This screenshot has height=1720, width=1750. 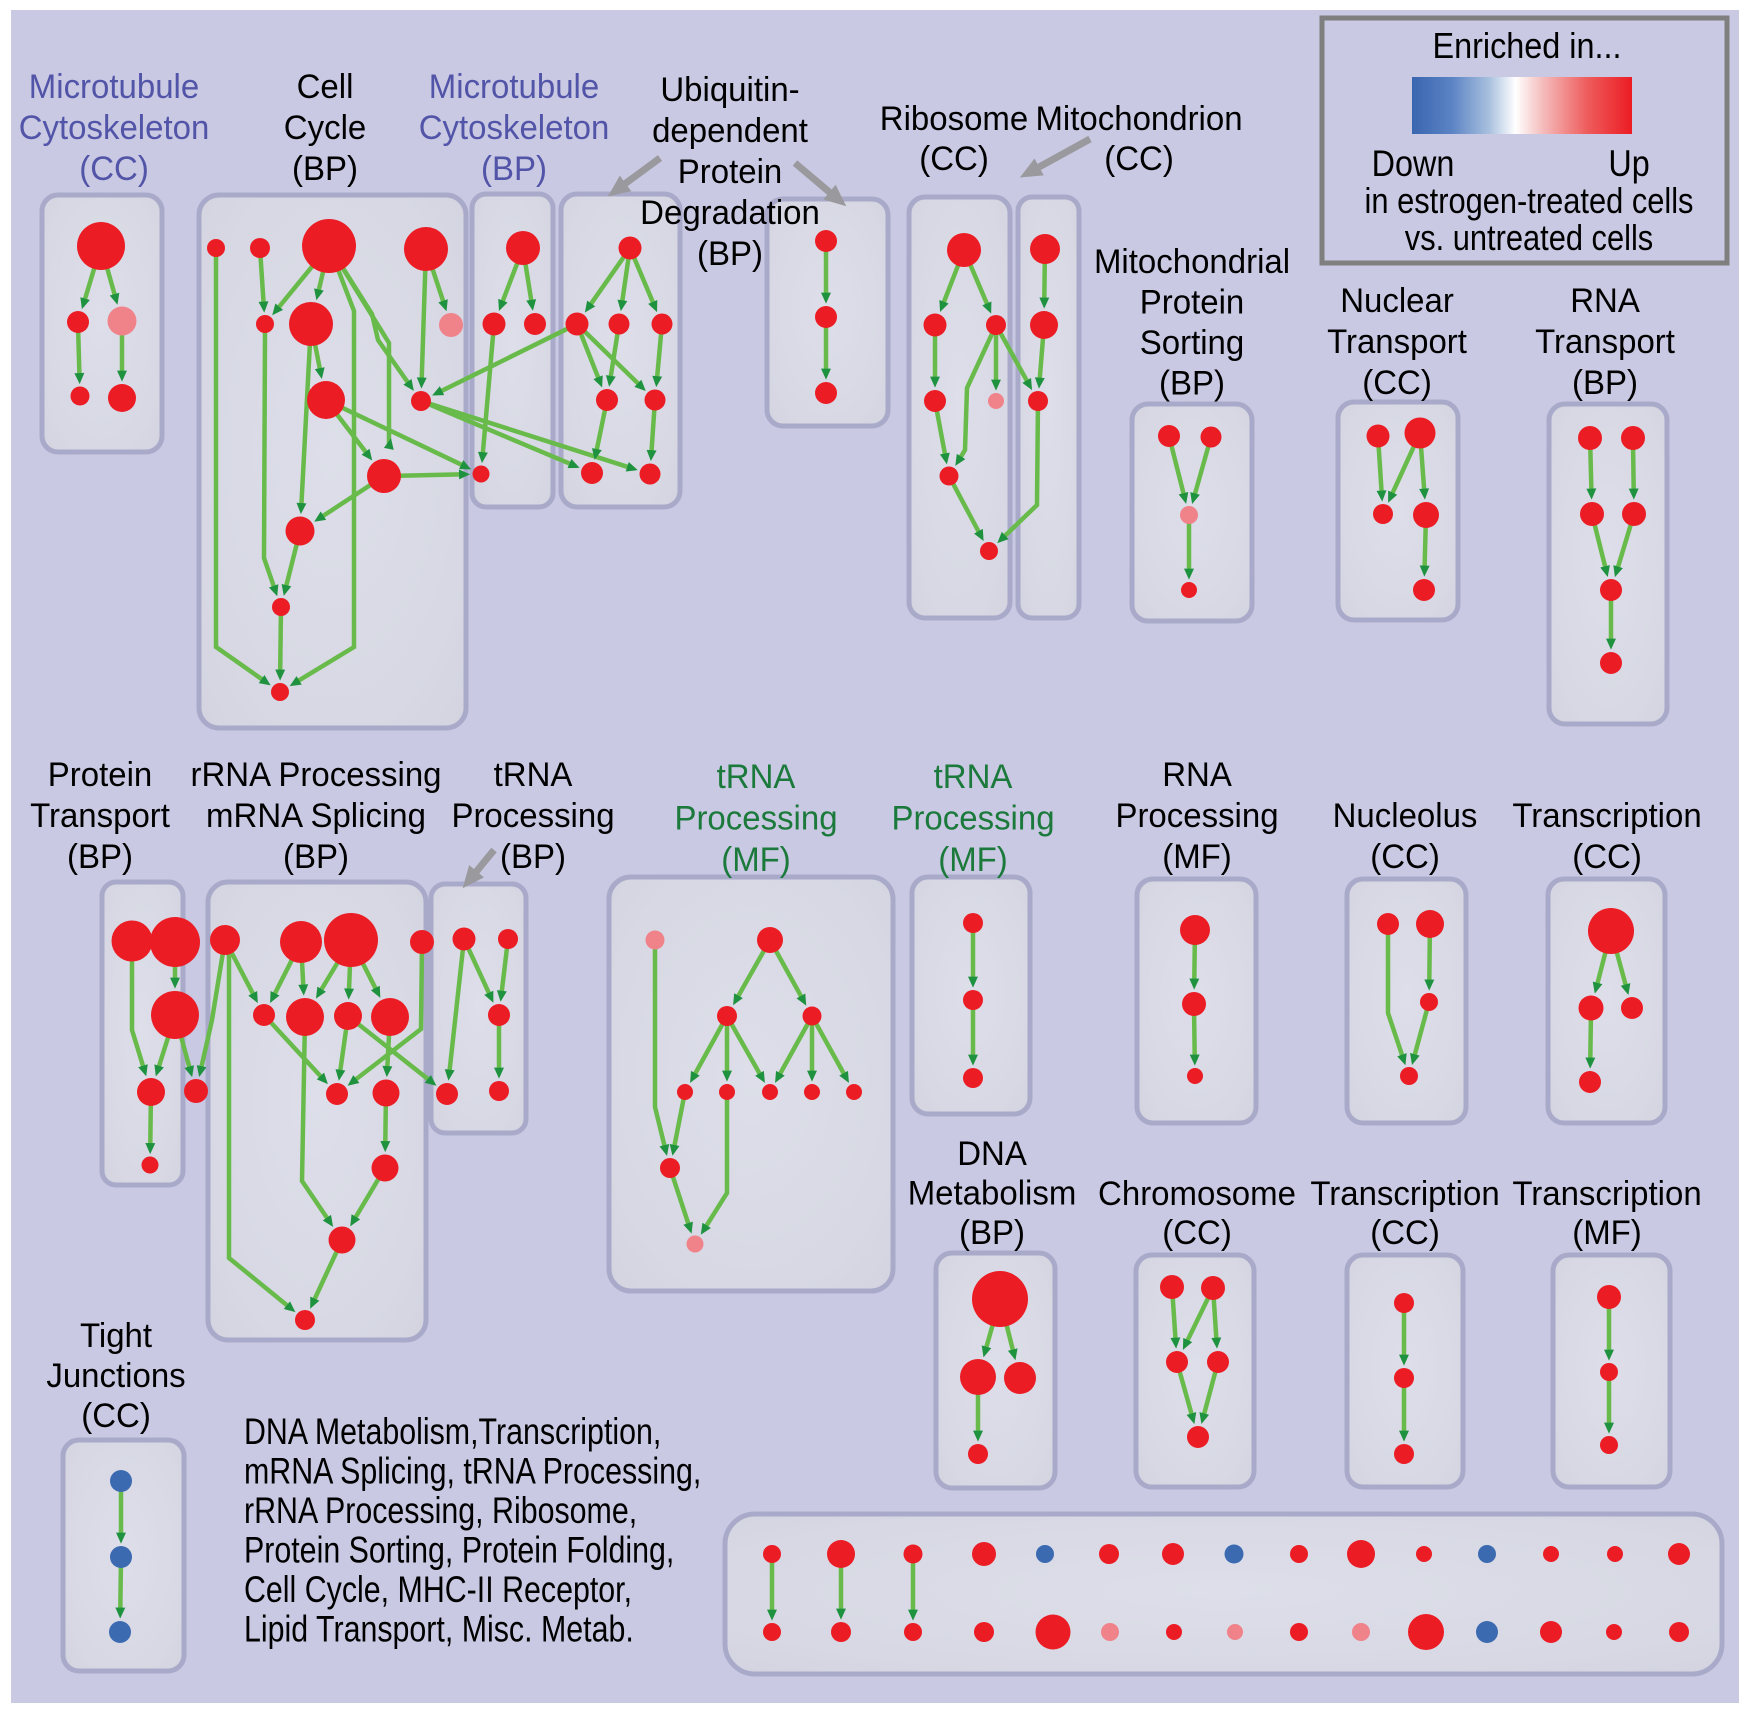 What do you see at coordinates (316, 817) in the screenshot?
I see `svg-text: mRNA Splicing` at bounding box center [316, 817].